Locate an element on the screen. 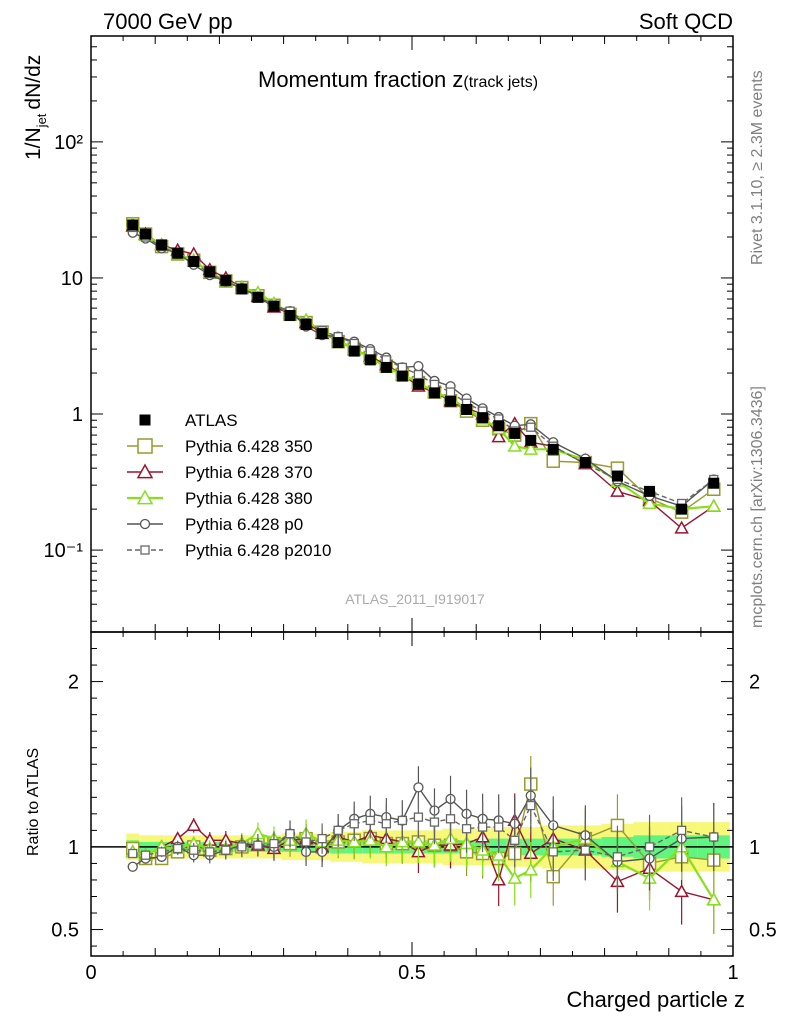 The width and height of the screenshot is (786, 1024). legend-entry: ATLAS is located at coordinates (188, 420).